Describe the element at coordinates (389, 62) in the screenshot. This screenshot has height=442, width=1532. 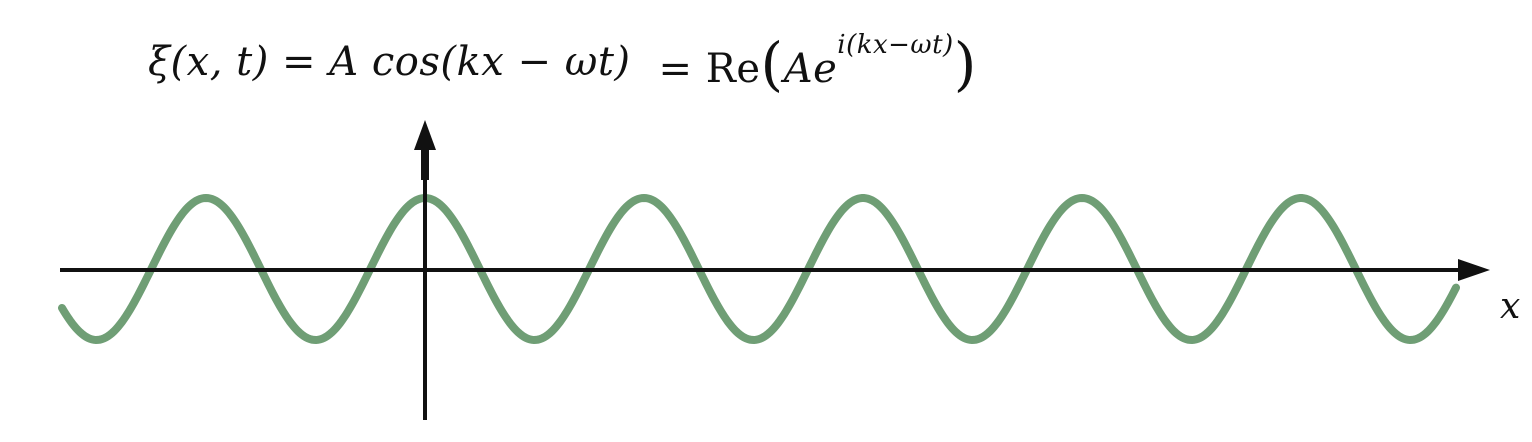
I see `equation-lhs: ξ(x, t) = A cos(kx − ωt)` at that location.